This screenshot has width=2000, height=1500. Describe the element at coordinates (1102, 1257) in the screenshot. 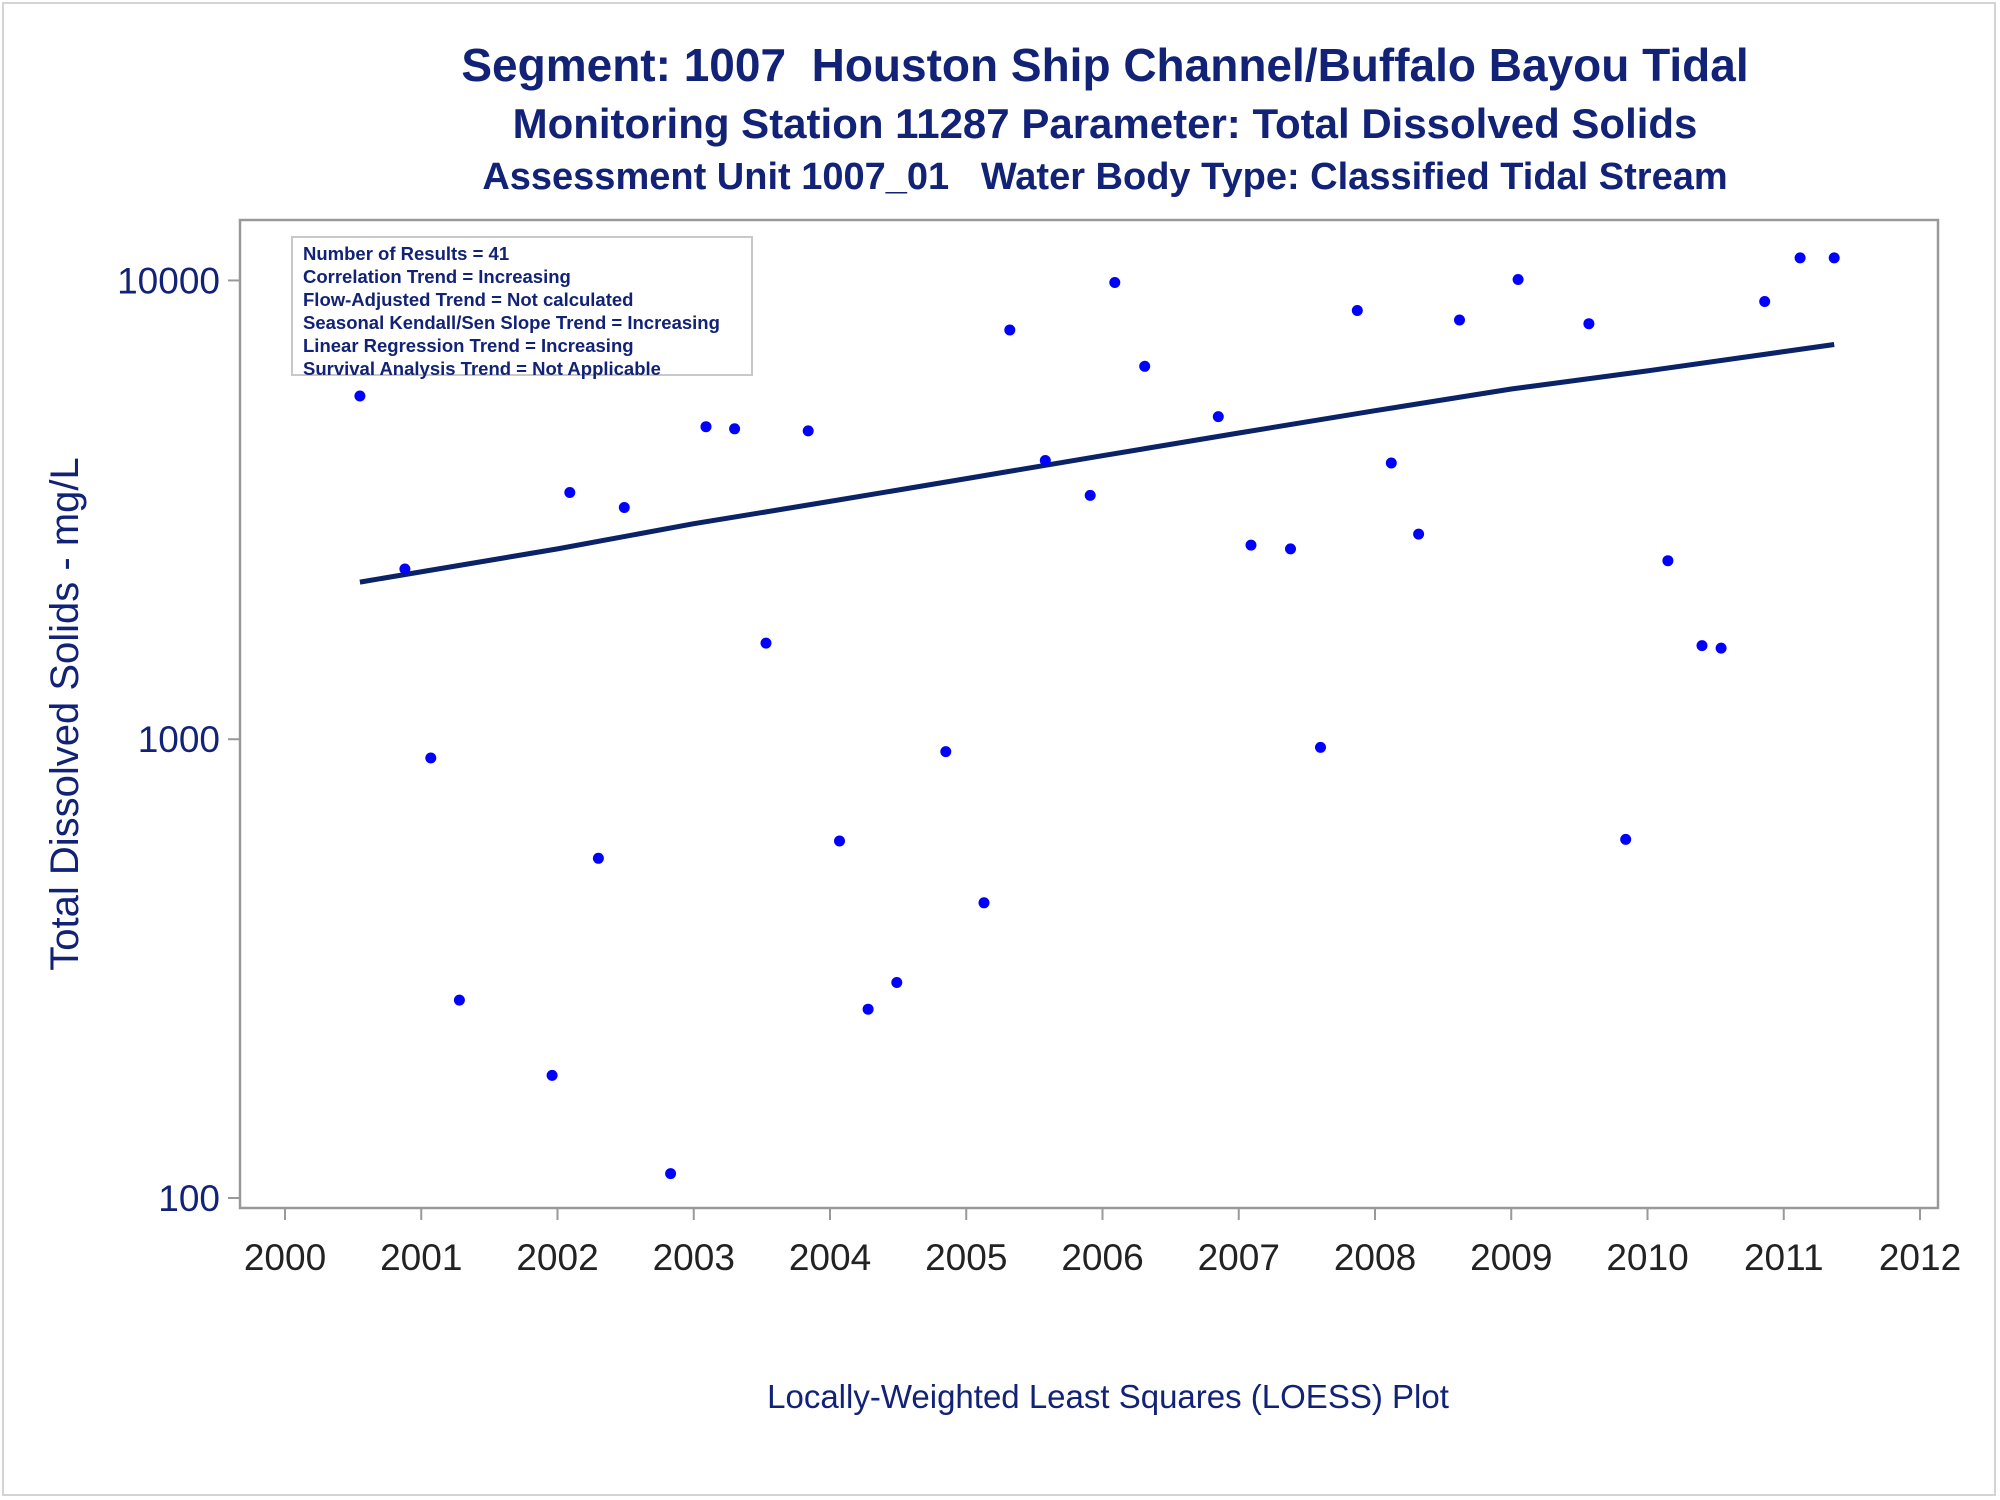

I see `x-tick-label-2006: 2006` at that location.